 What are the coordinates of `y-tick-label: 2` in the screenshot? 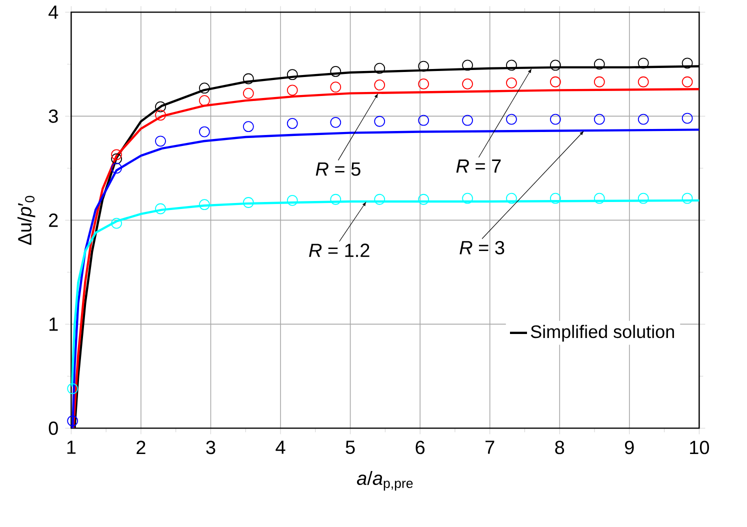 It's located at (53, 220).